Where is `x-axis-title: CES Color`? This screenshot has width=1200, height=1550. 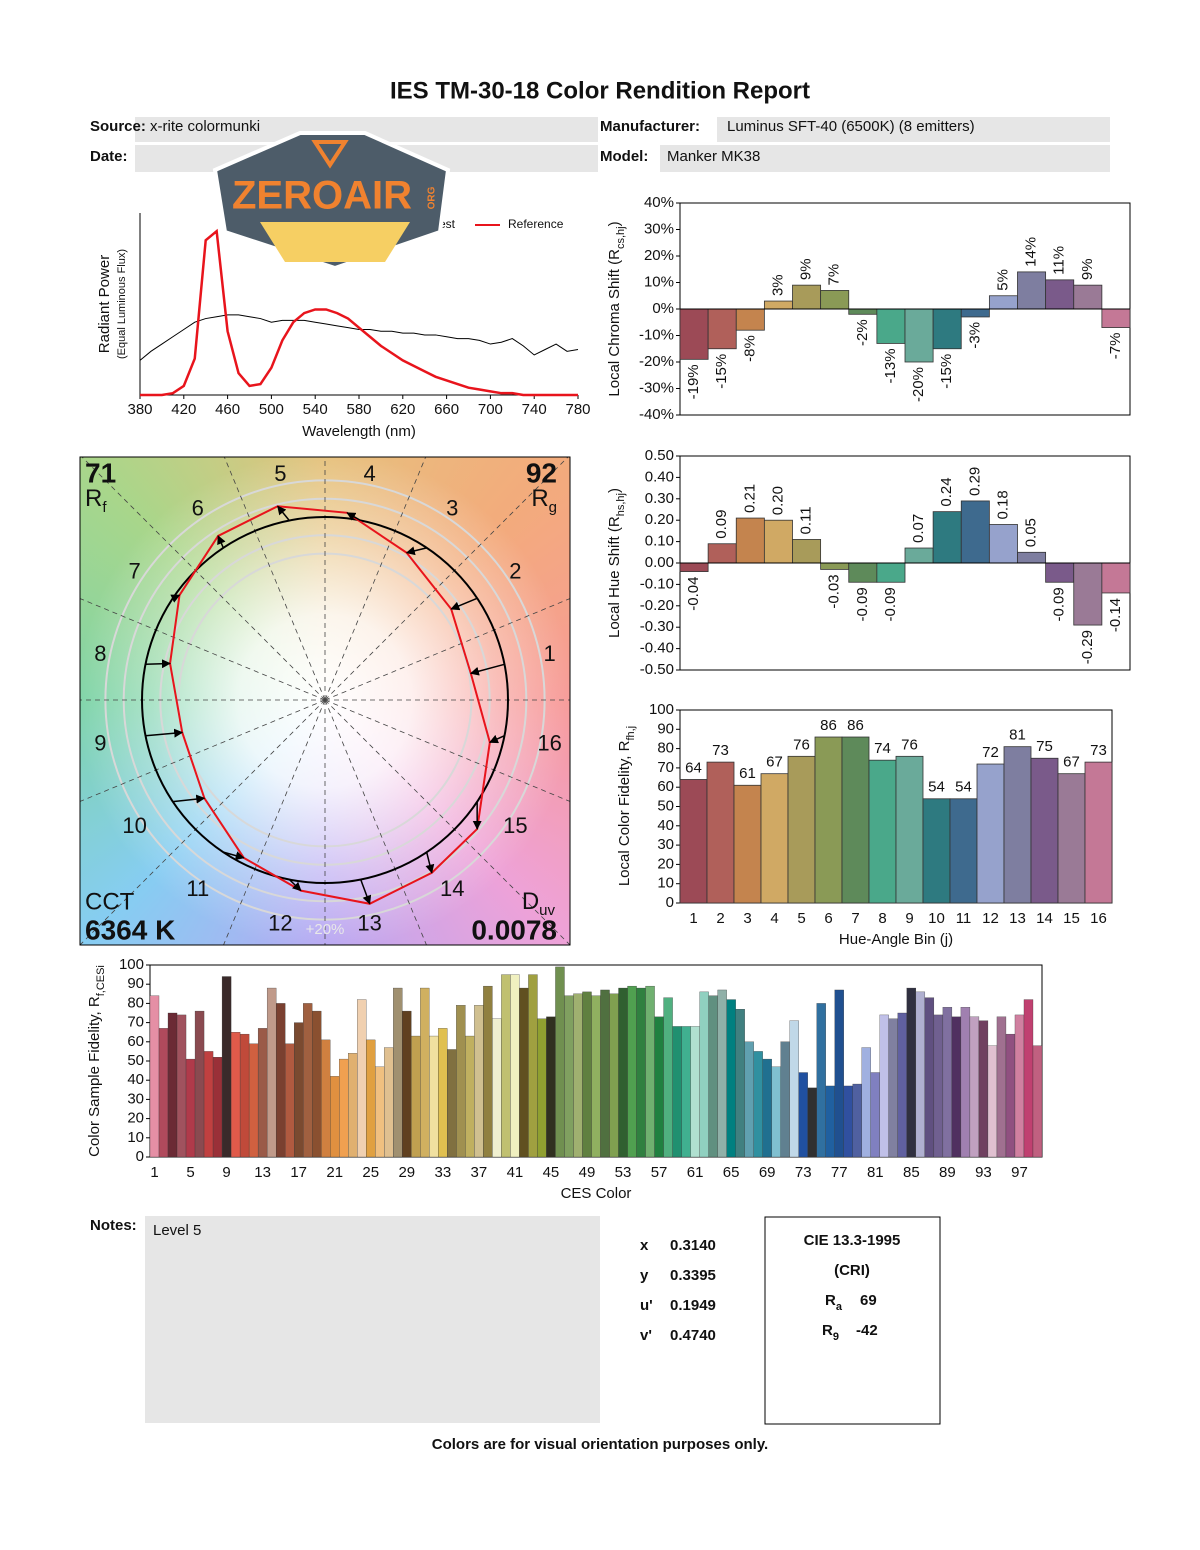 x-axis-title: CES Color is located at coordinates (596, 1193).